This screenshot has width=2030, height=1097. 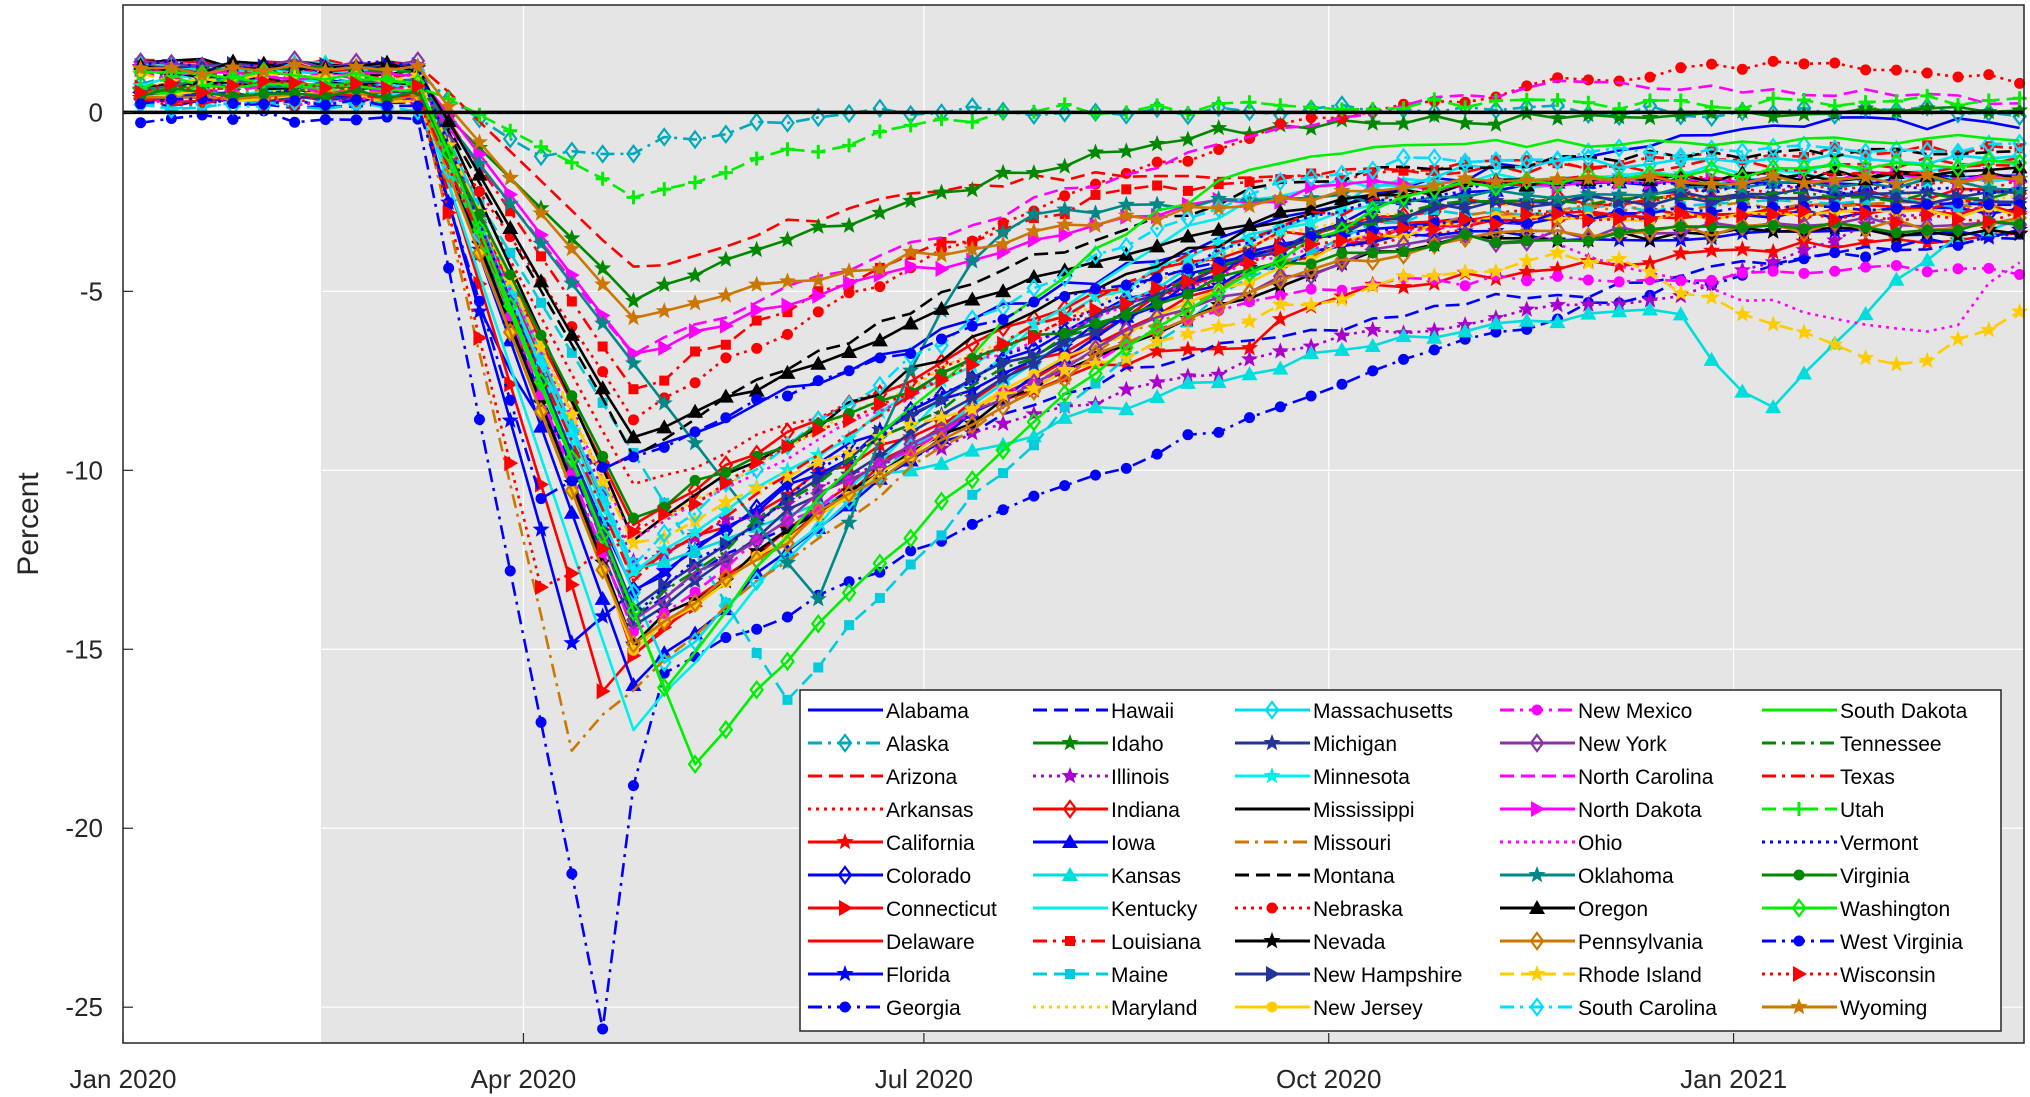 I want to click on legend-item: Kansas, so click(x=1107, y=876).